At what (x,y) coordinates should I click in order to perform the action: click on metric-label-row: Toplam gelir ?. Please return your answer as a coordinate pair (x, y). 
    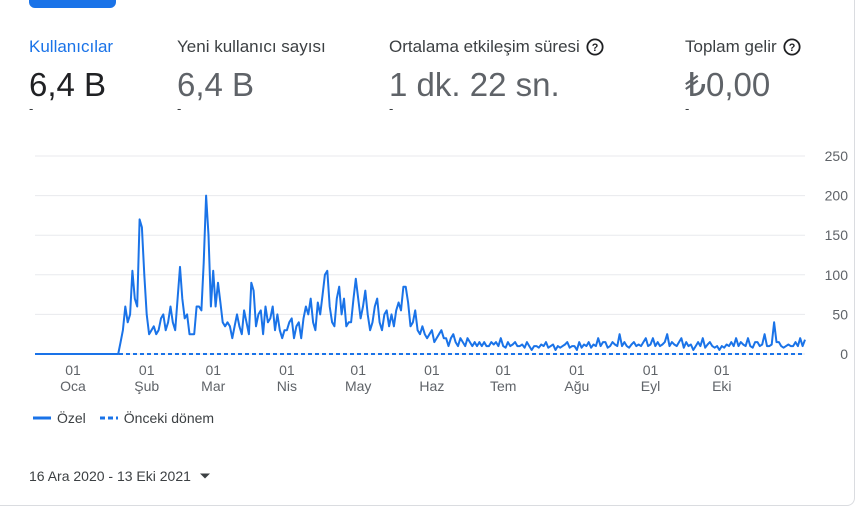
    Looking at the image, I should click on (743, 47).